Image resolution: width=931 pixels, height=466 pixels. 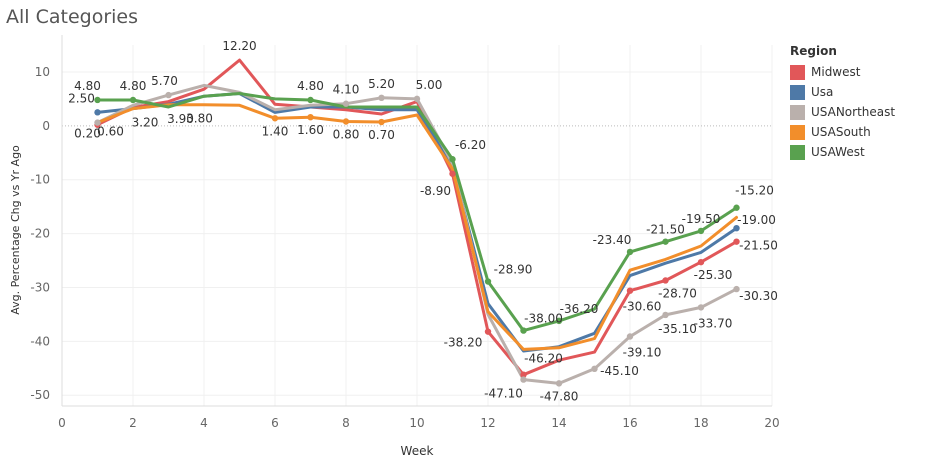 I want to click on x-tick-label: 14, so click(x=558, y=423).